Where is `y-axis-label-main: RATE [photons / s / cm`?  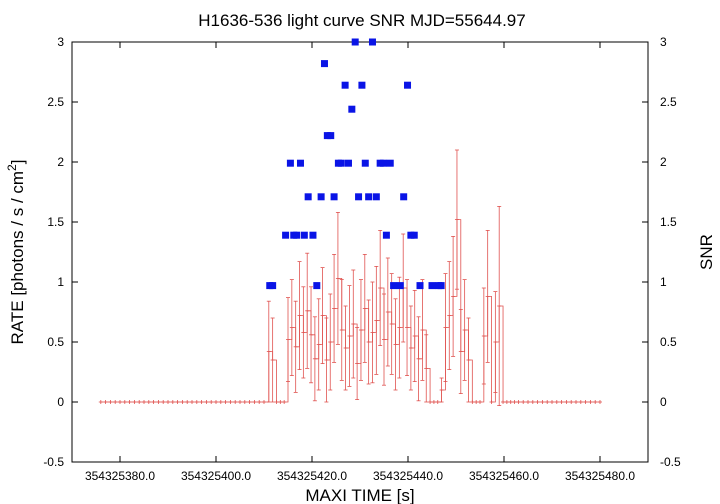
y-axis-label-main: RATE [photons / s / cm is located at coordinates (17, 258).